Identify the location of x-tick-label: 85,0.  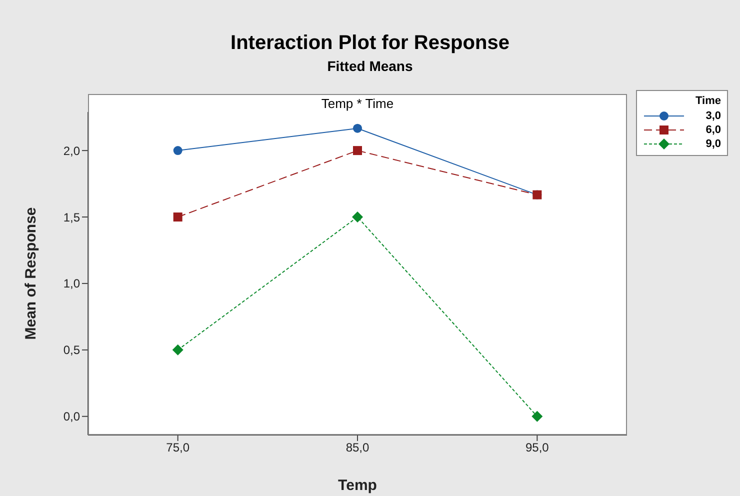
(358, 447).